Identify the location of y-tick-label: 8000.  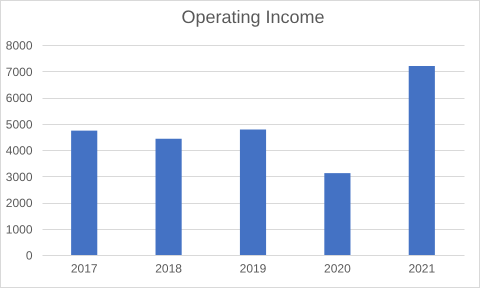
(19, 45).